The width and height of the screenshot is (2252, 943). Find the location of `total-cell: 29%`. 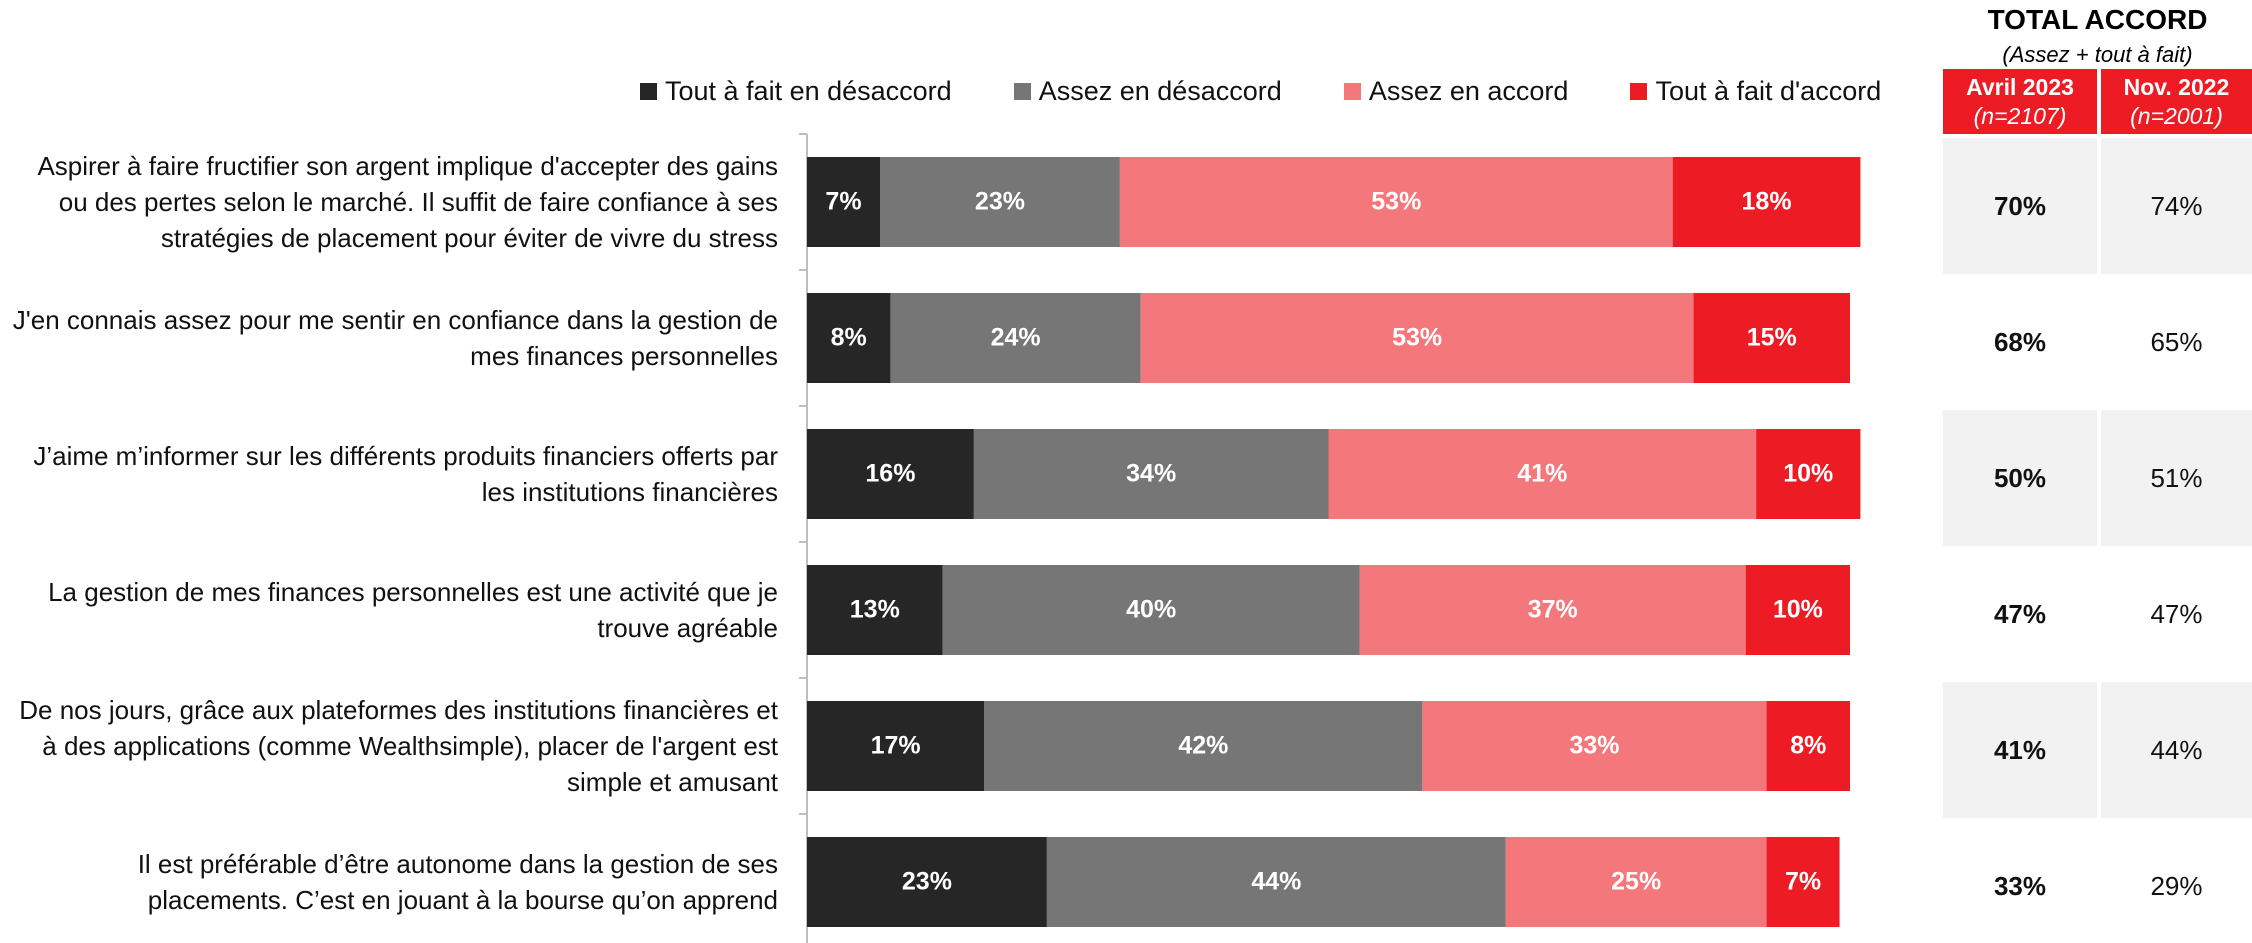

total-cell: 29% is located at coordinates (2176, 885).